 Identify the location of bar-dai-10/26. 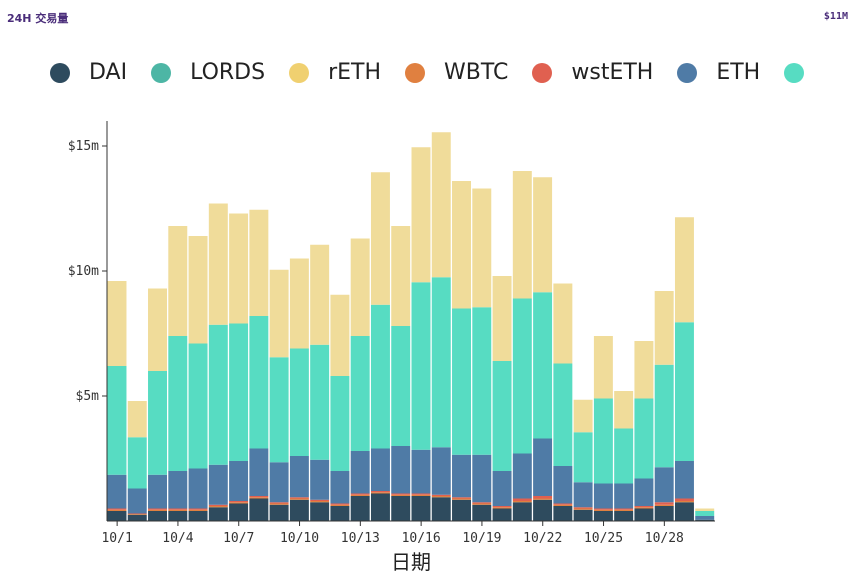
(624, 516).